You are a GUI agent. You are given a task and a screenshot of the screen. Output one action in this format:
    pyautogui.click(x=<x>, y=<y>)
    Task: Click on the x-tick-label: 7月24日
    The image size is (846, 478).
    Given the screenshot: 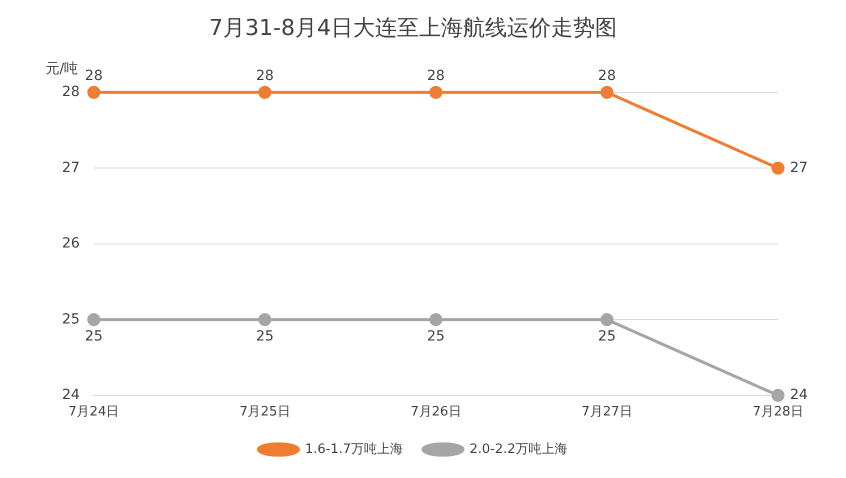 What is the action you would take?
    pyautogui.click(x=94, y=412)
    